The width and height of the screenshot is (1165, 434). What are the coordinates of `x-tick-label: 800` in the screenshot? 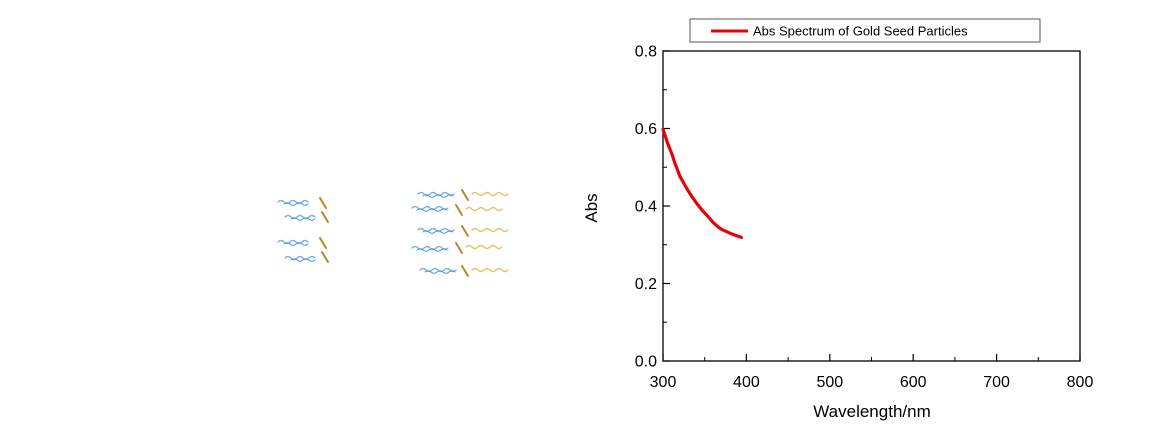 It's located at (1080, 382).